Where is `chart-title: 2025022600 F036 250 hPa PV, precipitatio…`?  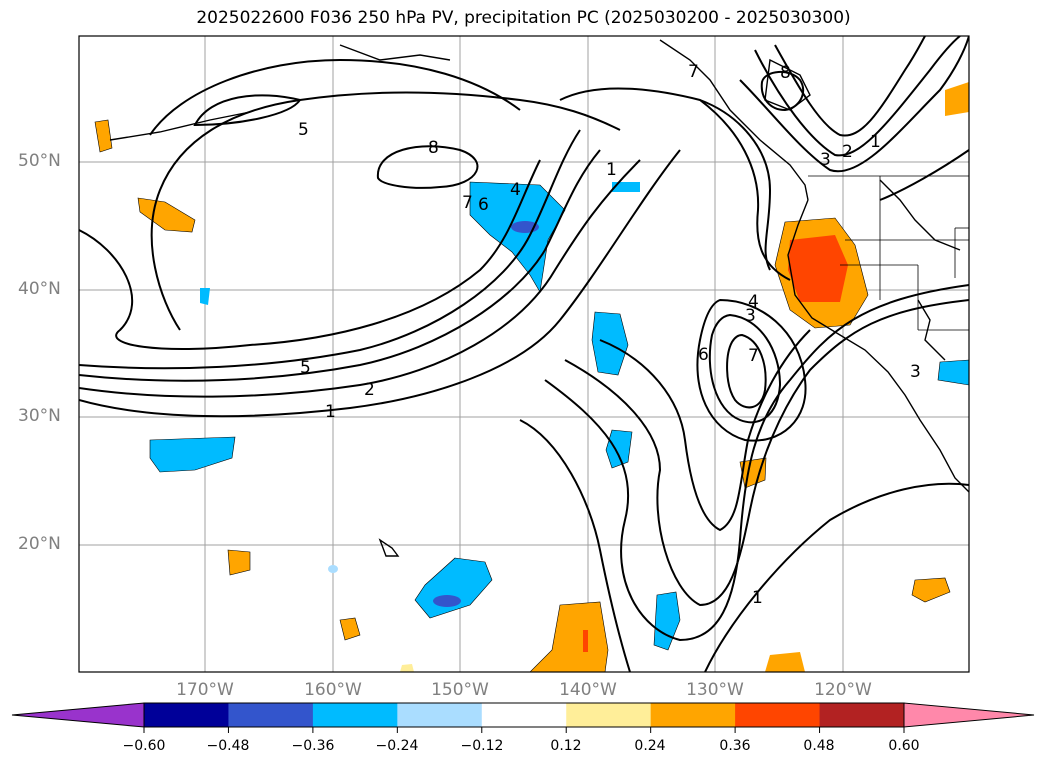
chart-title: 2025022600 F036 250 hPa PV, precipitatio… is located at coordinates (523, 18).